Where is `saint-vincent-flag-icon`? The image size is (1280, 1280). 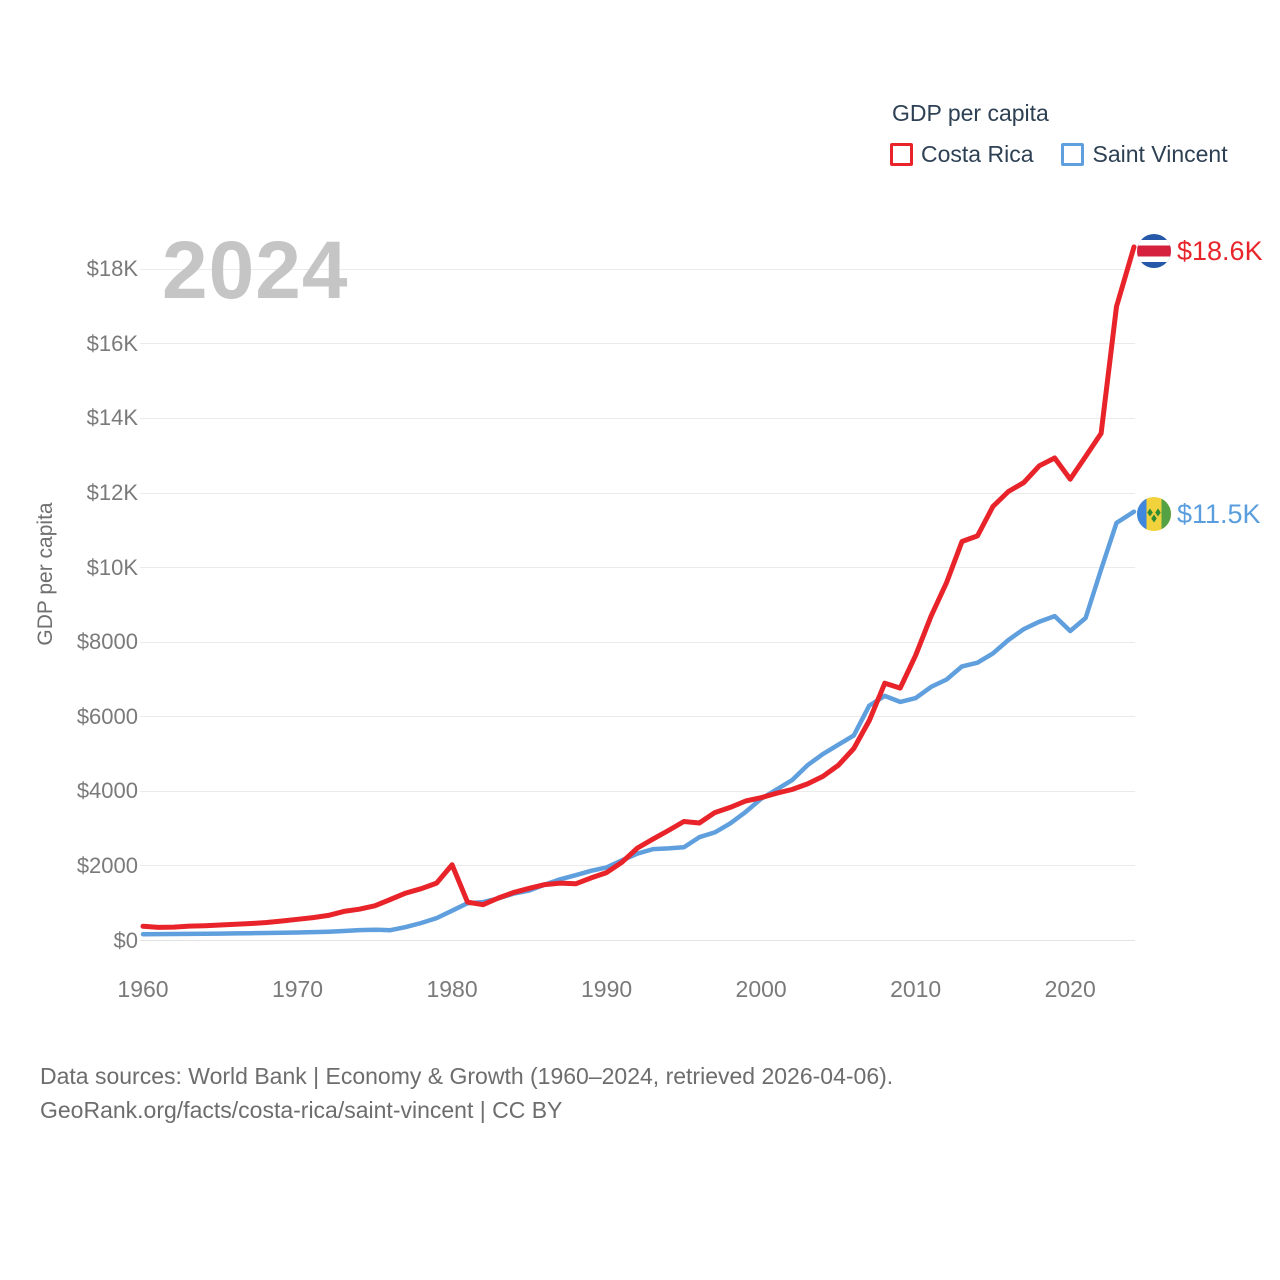 saint-vincent-flag-icon is located at coordinates (1154, 514).